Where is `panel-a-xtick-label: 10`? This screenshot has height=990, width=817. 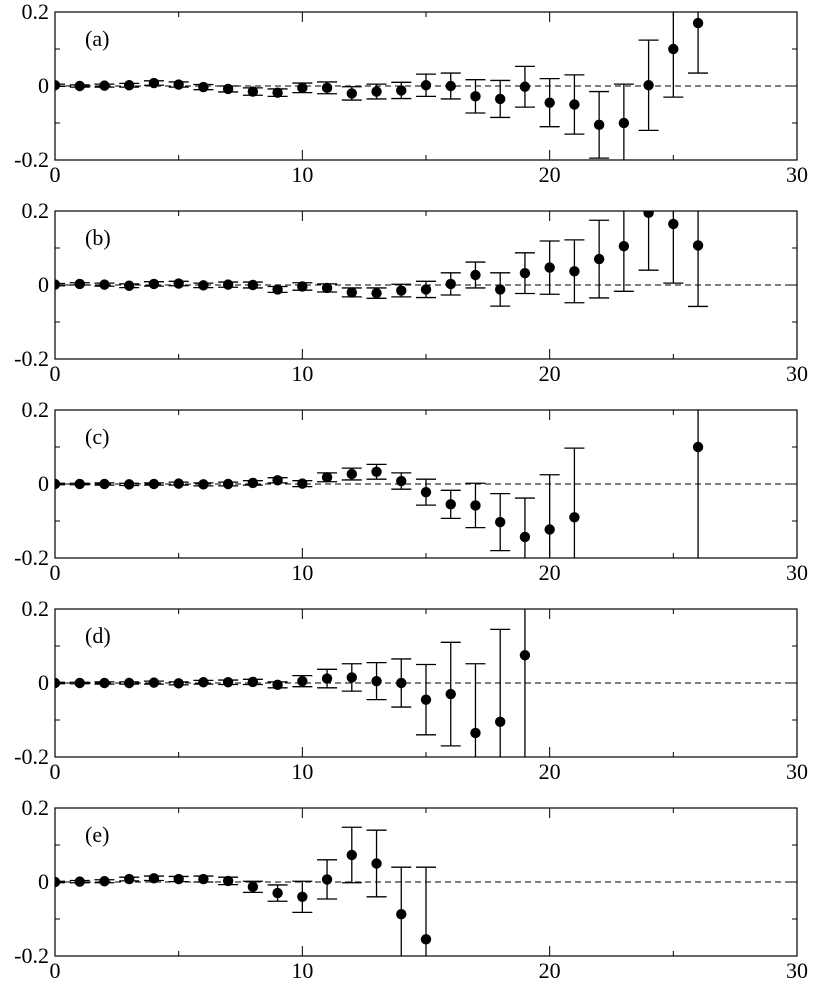
panel-a-xtick-label: 10 is located at coordinates (302, 174).